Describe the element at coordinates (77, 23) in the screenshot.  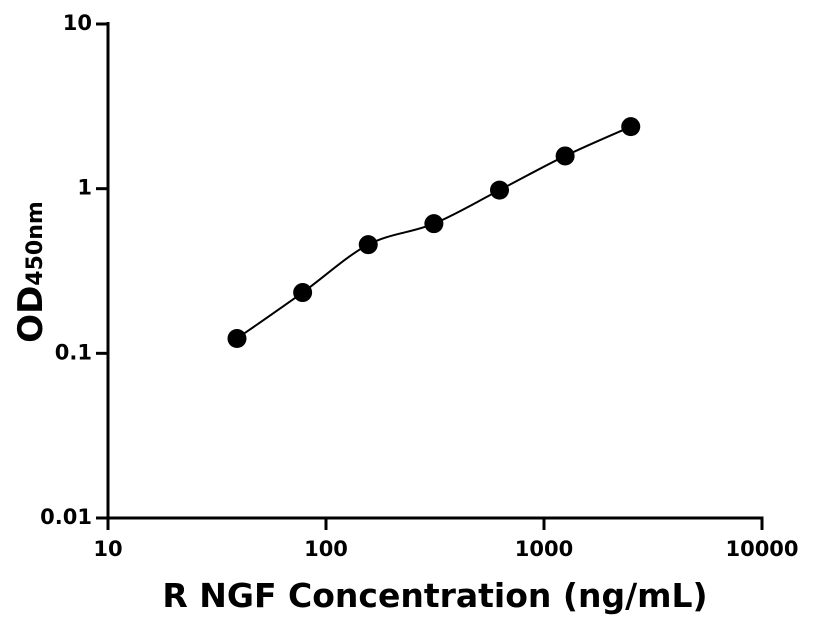
I see `y-tick-label: 10` at that location.